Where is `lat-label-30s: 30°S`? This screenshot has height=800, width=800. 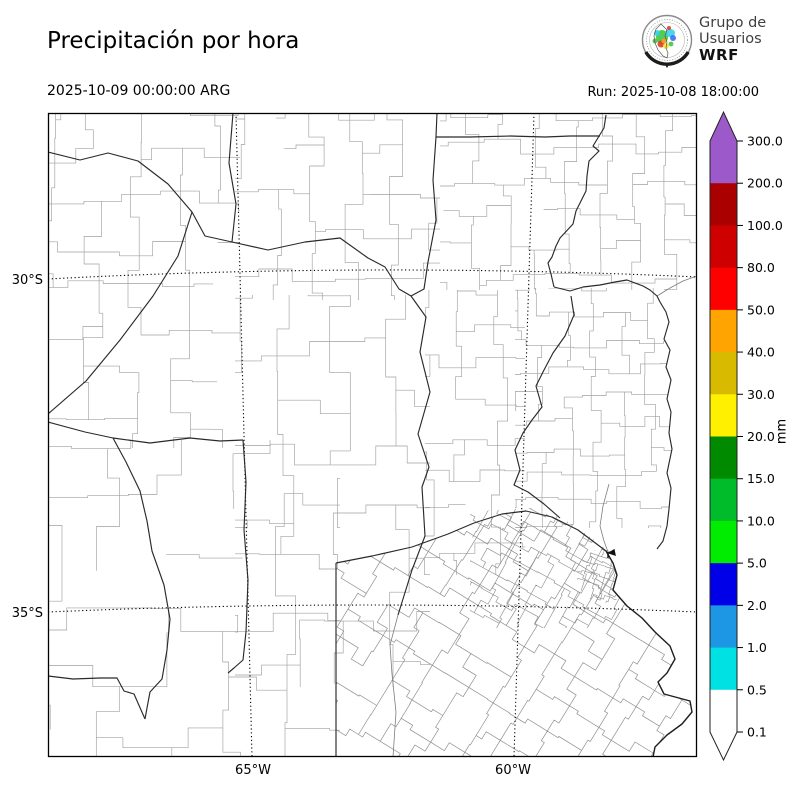 lat-label-30s: 30°S is located at coordinates (27, 280).